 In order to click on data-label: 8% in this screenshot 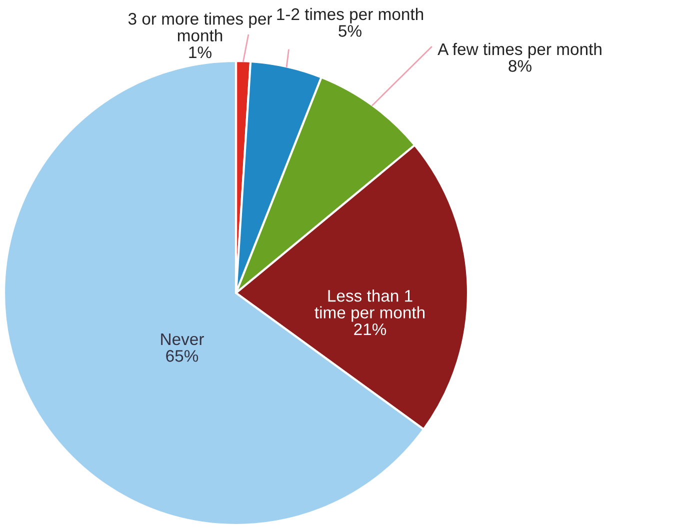, I will do `click(520, 66)`.